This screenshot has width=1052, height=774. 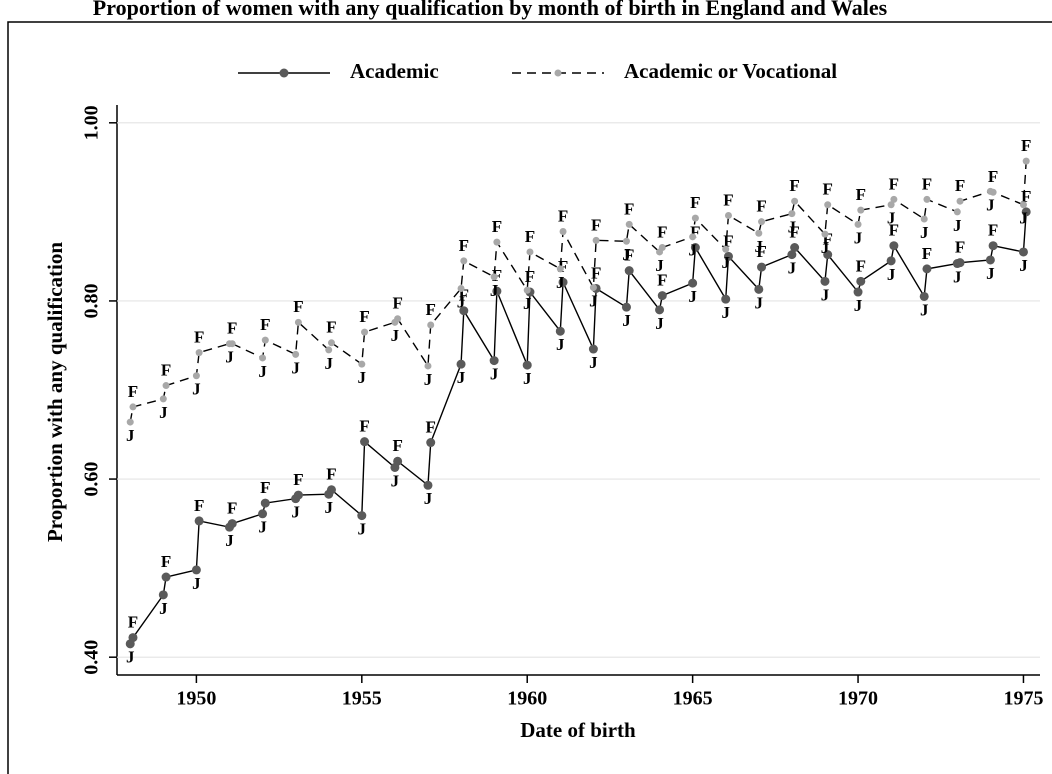 What do you see at coordinates (196, 699) in the screenshot?
I see `x-tick-label: 1950` at bounding box center [196, 699].